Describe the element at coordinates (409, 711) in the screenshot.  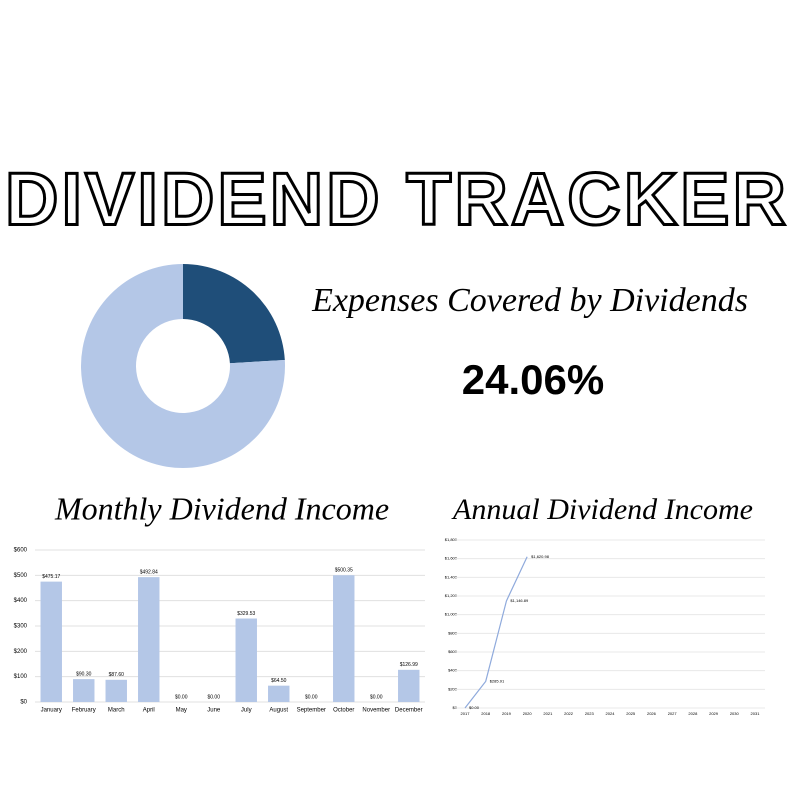
I see `x-tick-label: December` at that location.